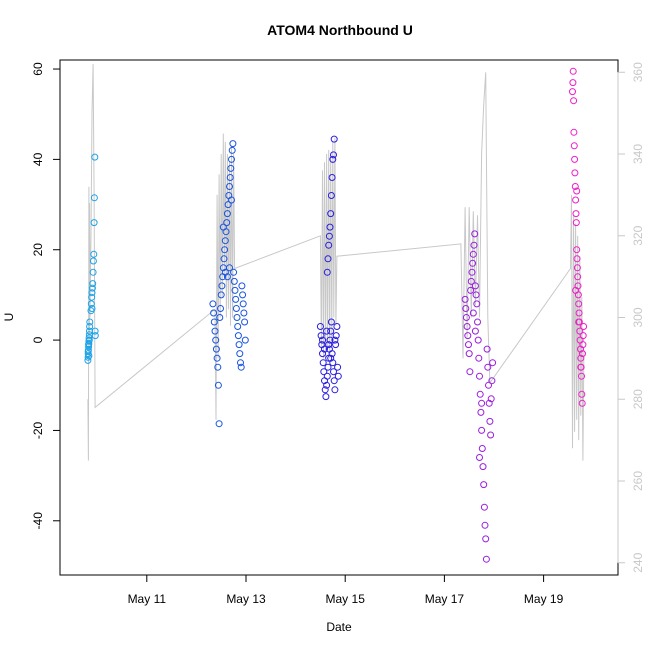  What do you see at coordinates (38, 159) in the screenshot?
I see `y-tick-label: 40` at bounding box center [38, 159].